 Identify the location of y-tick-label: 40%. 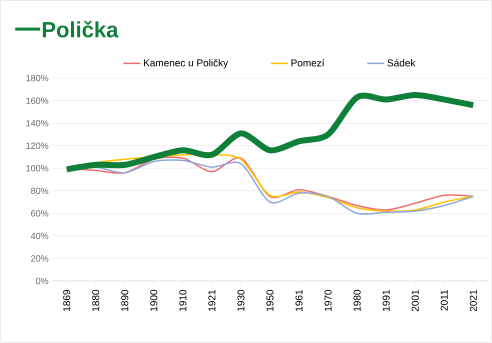
(39, 236).